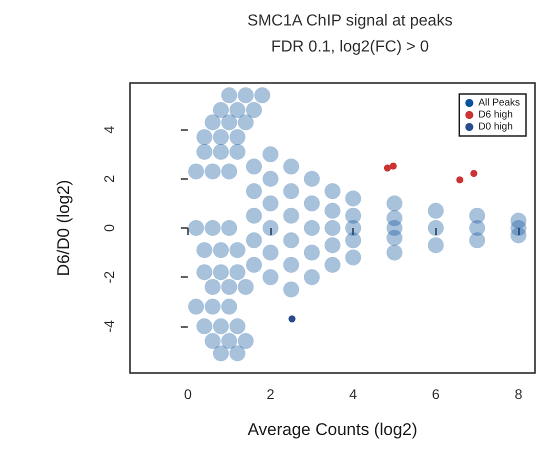 The width and height of the screenshot is (538, 468). Describe the element at coordinates (350, 47) in the screenshot. I see `chart-subtitle: FDR 0.1, log2(FC) > 0` at that location.